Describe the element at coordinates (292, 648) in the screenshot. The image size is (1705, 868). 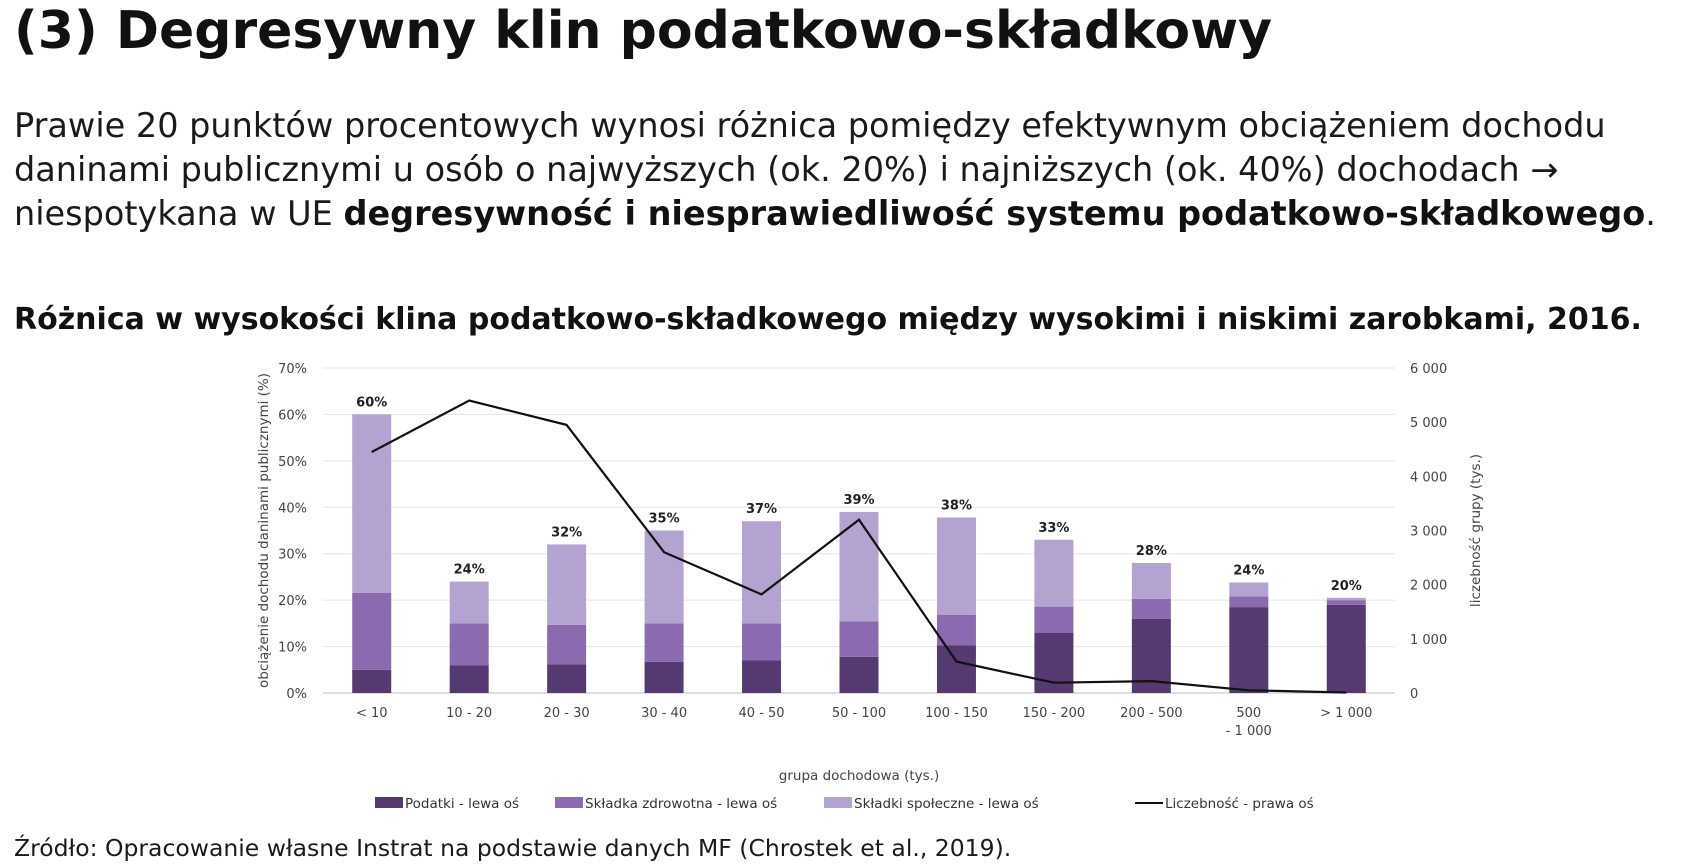
I see `y-tick-left: 10%` at that location.